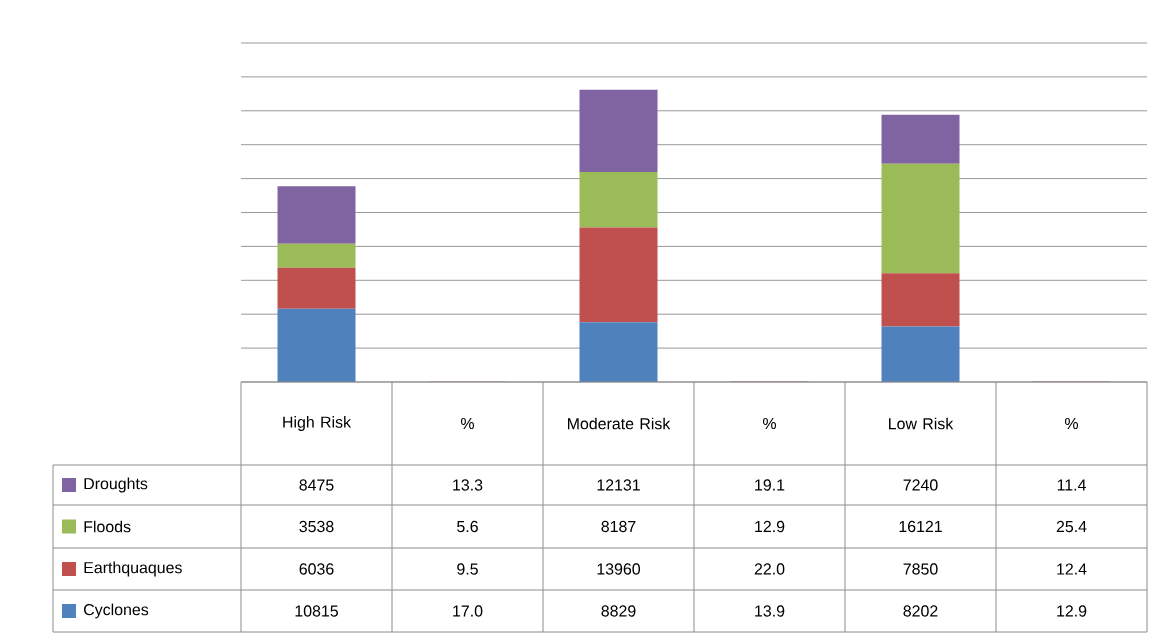  What do you see at coordinates (133, 569) in the screenshot?
I see `legend-label: Earthquaques` at bounding box center [133, 569].